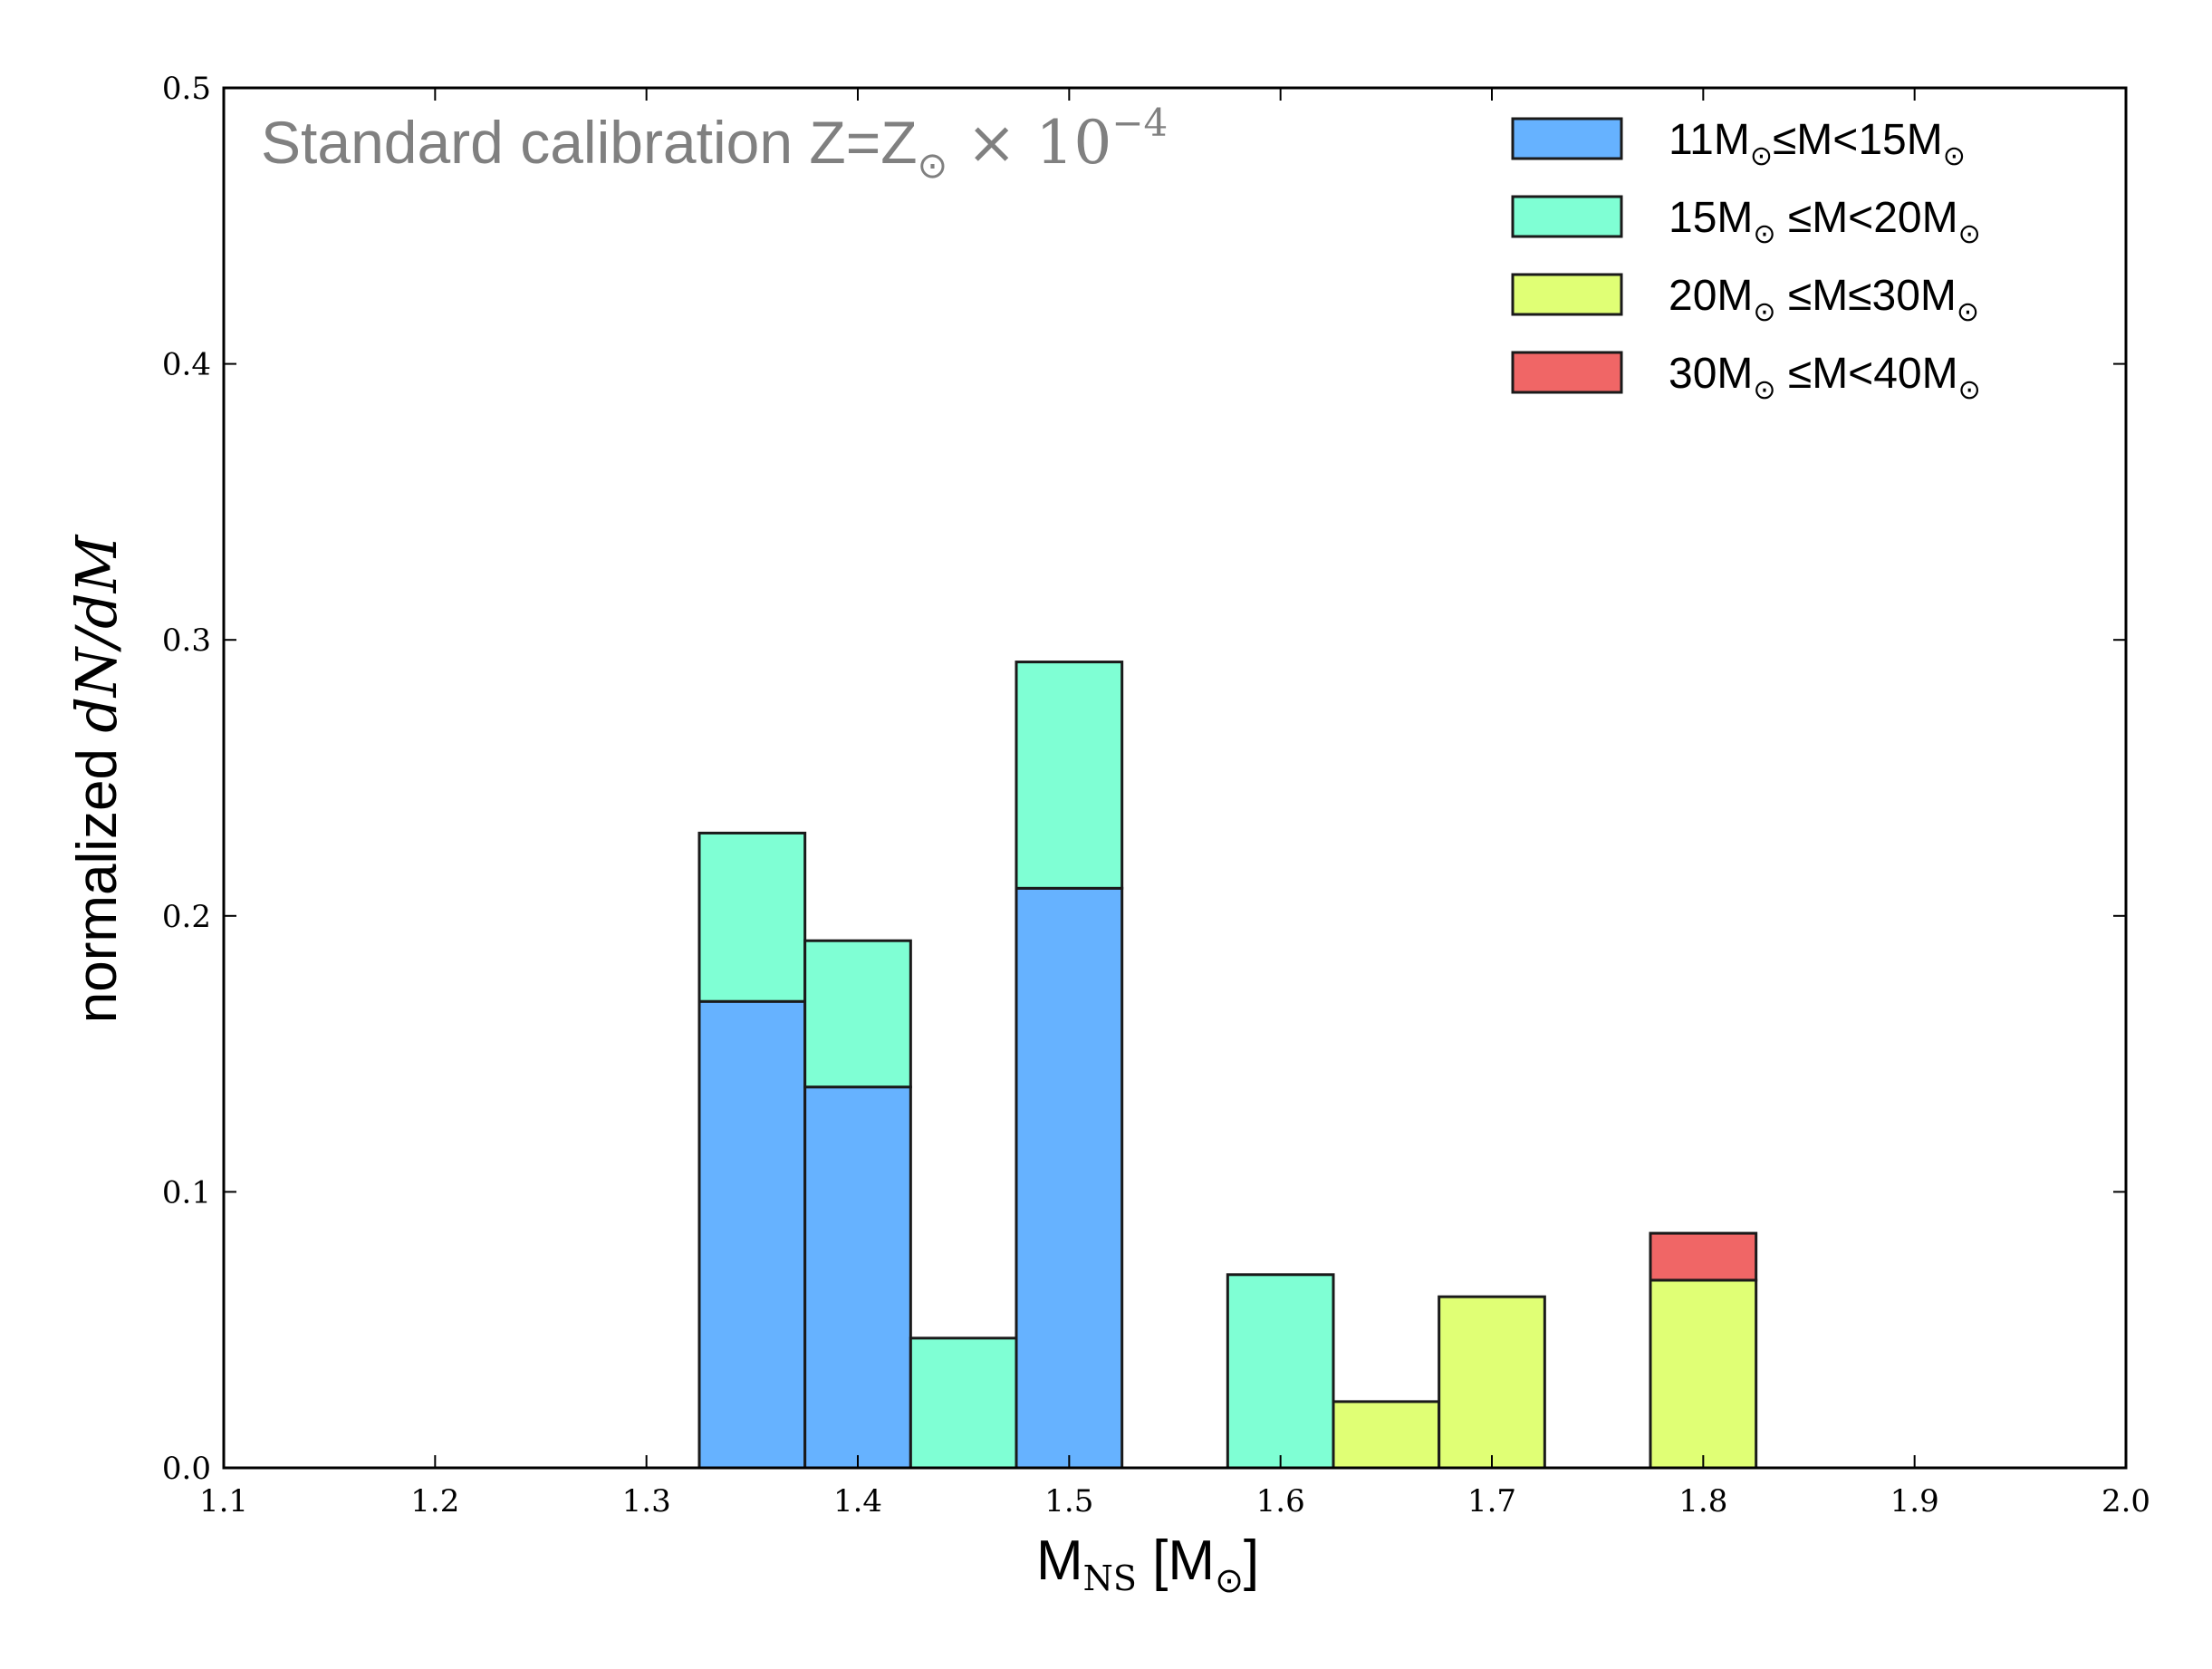 This screenshot has height=1669, width=2212. I want to click on x-tick-label: 1.1, so click(224, 1501).